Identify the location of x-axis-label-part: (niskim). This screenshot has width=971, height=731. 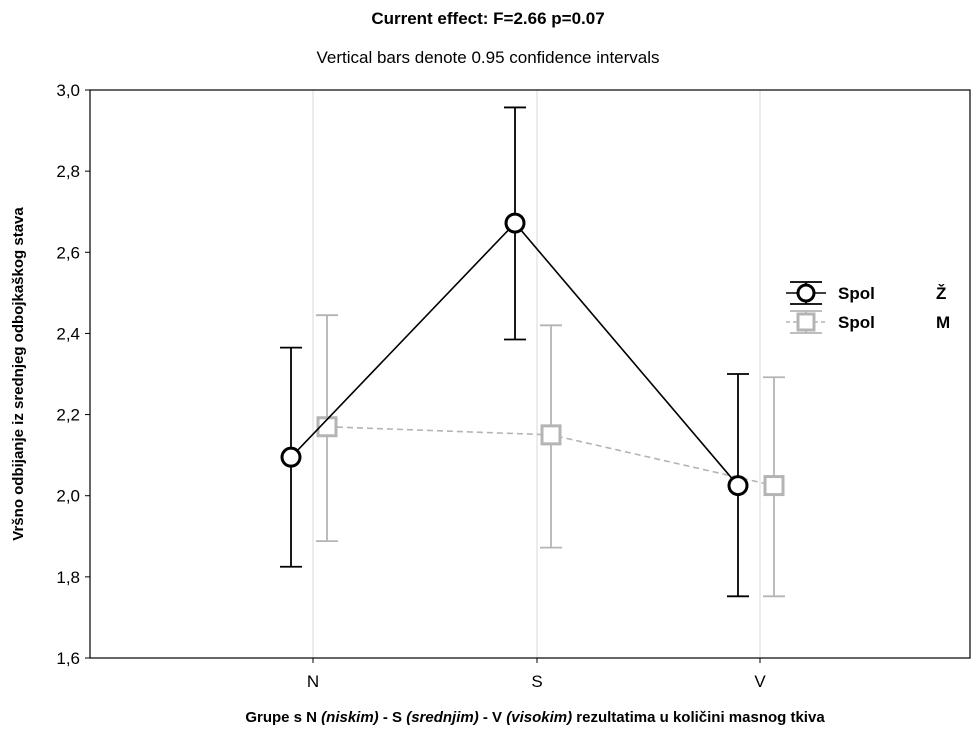
(350, 717).